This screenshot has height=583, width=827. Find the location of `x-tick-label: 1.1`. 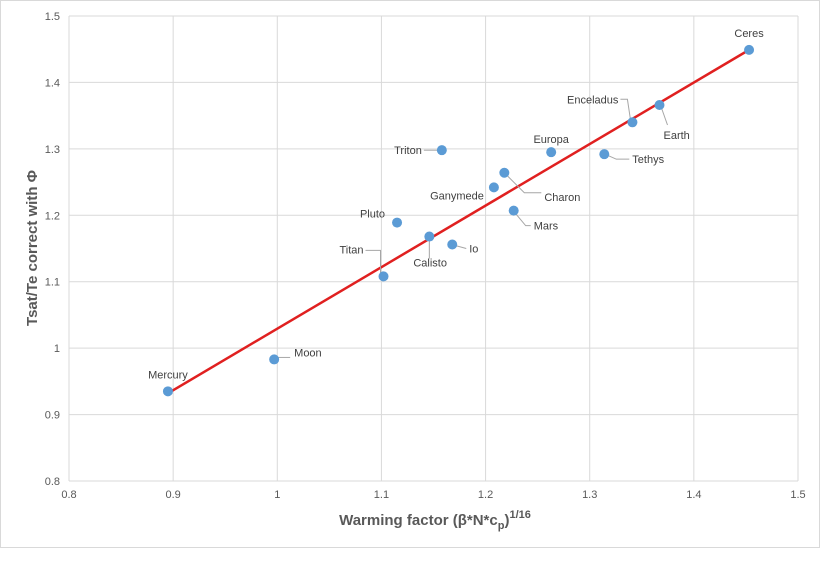

x-tick-label: 1.1 is located at coordinates (381, 495).